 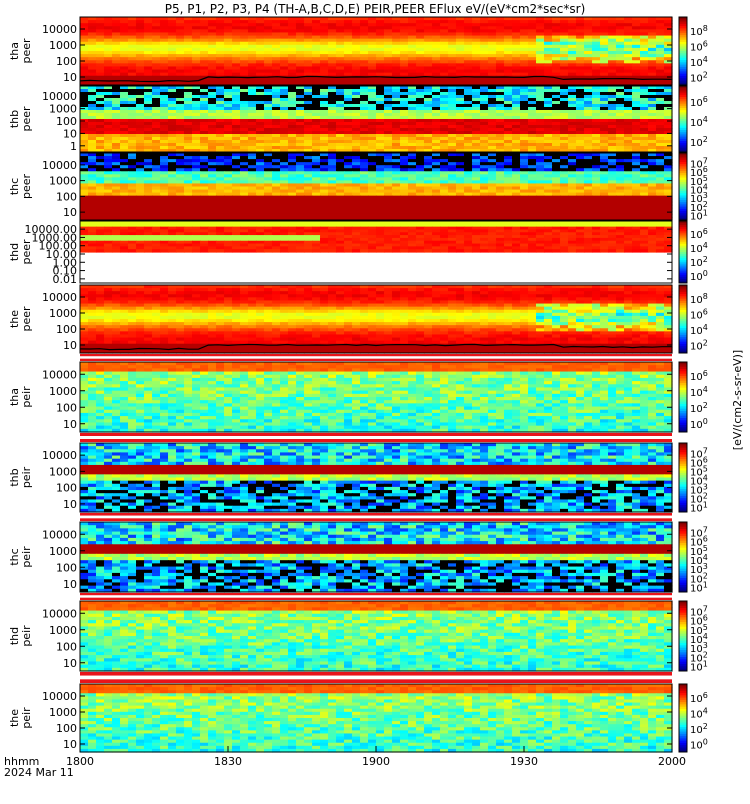 I want to click on colorbar-tick-label: 10⁸, so click(x=699, y=31).